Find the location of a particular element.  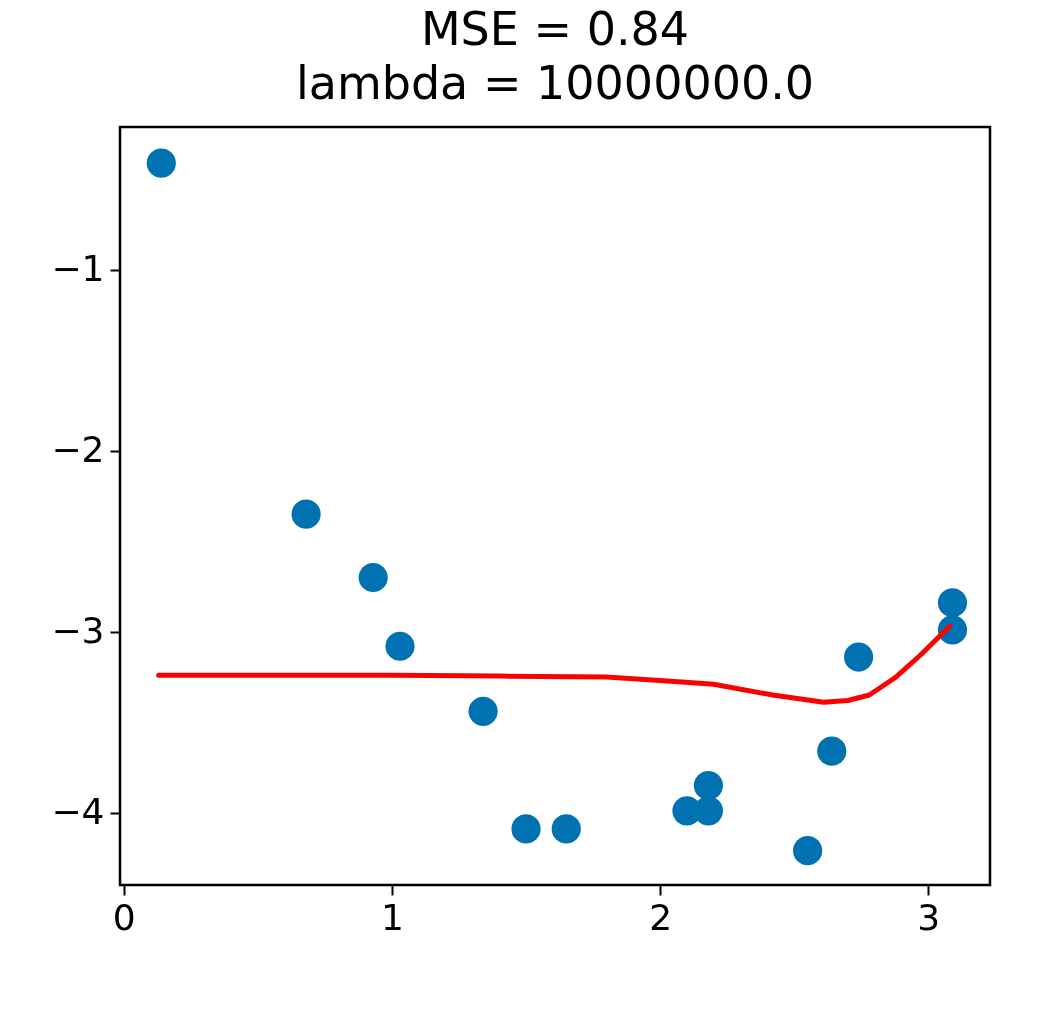

text: lambda = 10000000.0 is located at coordinates (555, 83).